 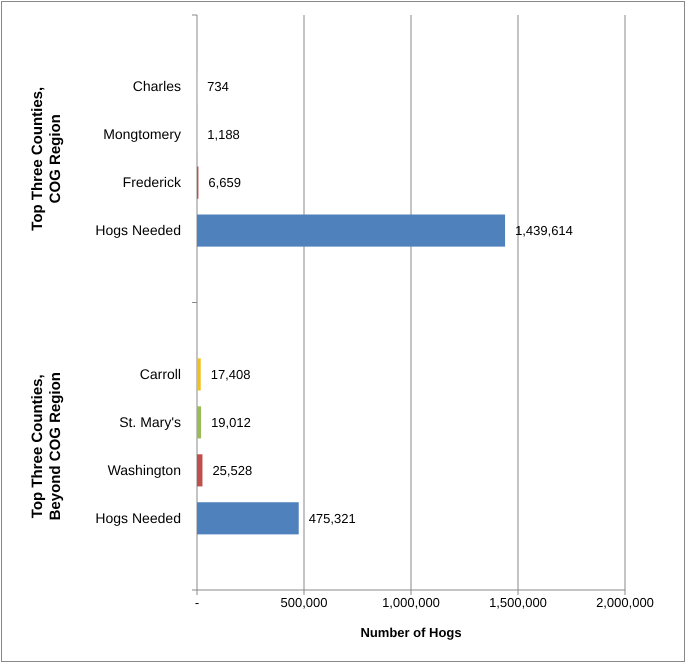 I want to click on data-label: 1,188, so click(x=223, y=134).